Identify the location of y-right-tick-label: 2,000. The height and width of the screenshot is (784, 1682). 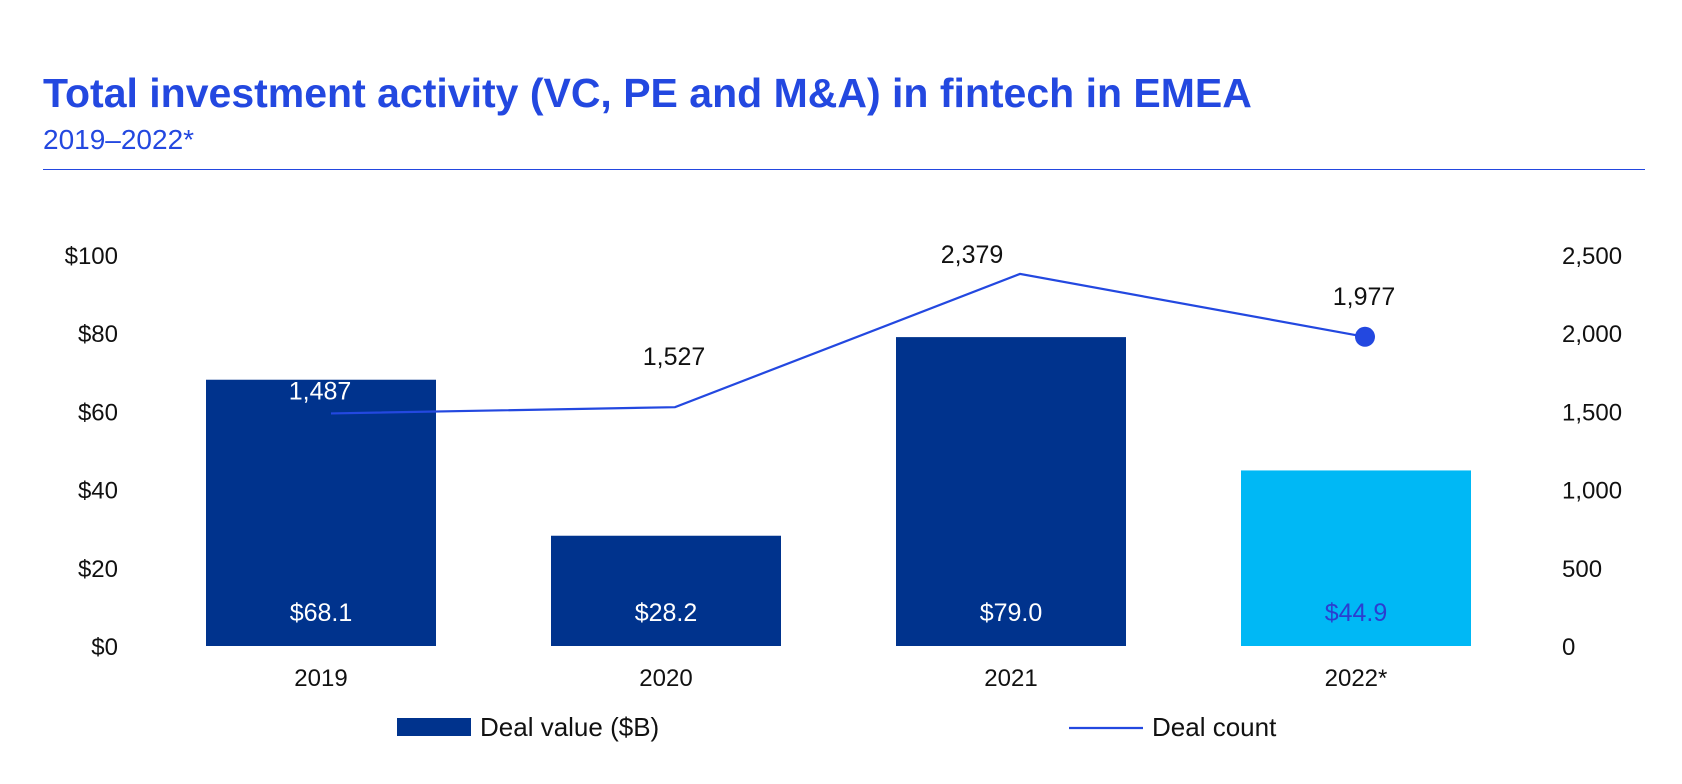
(1592, 334).